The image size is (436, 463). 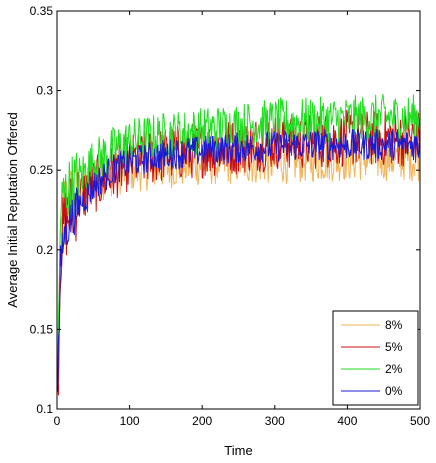 What do you see at coordinates (44, 250) in the screenshot?
I see `y-tick-label: 0.2` at bounding box center [44, 250].